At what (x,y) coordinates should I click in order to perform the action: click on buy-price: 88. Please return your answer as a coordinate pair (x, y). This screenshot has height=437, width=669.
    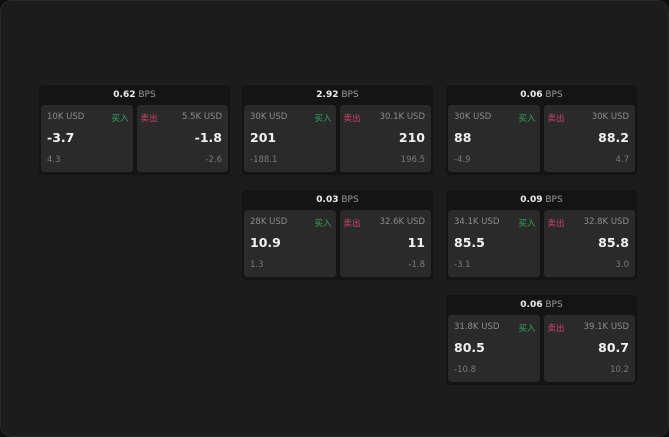
    Looking at the image, I should click on (463, 137).